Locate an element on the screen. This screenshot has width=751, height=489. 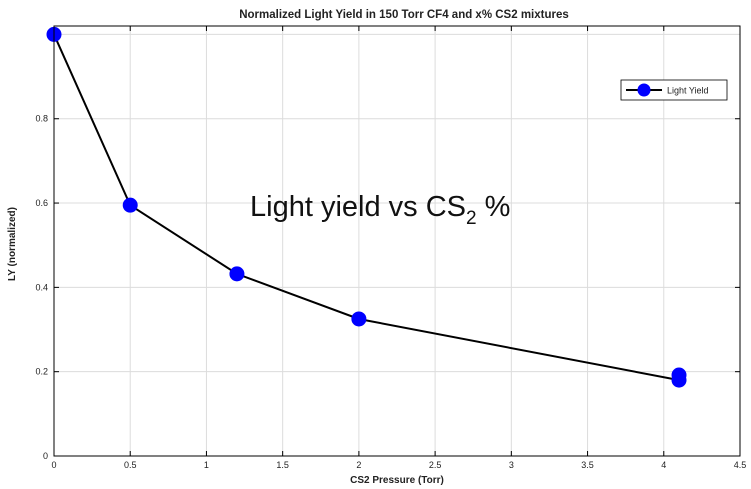
chart-annotation: Light yield vs CS2 % is located at coordinates (380, 210).